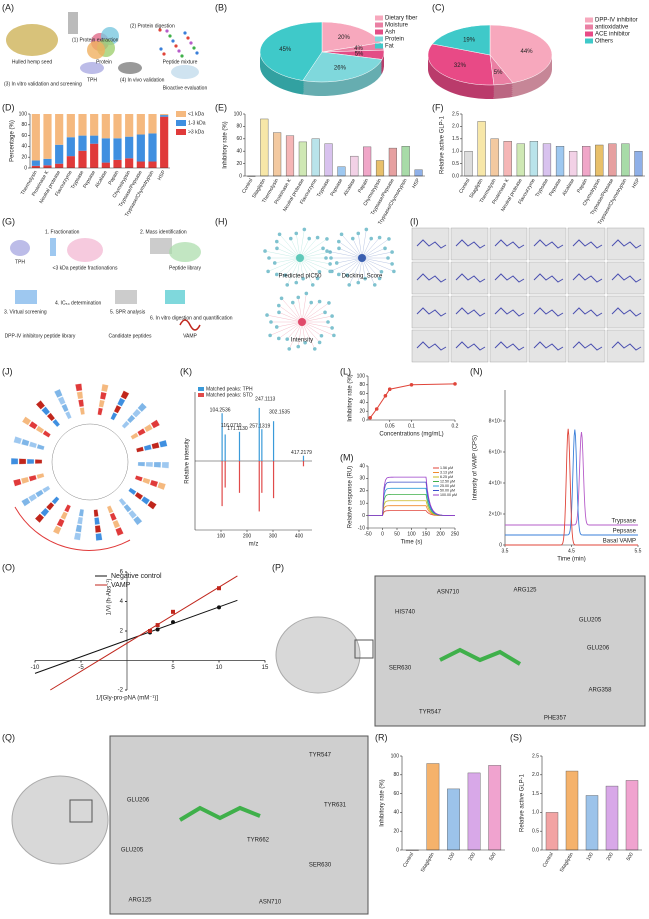  I want to click on x-axis-label: 1/[Gly-pro-pNA (mM⁻¹)], so click(127, 699).